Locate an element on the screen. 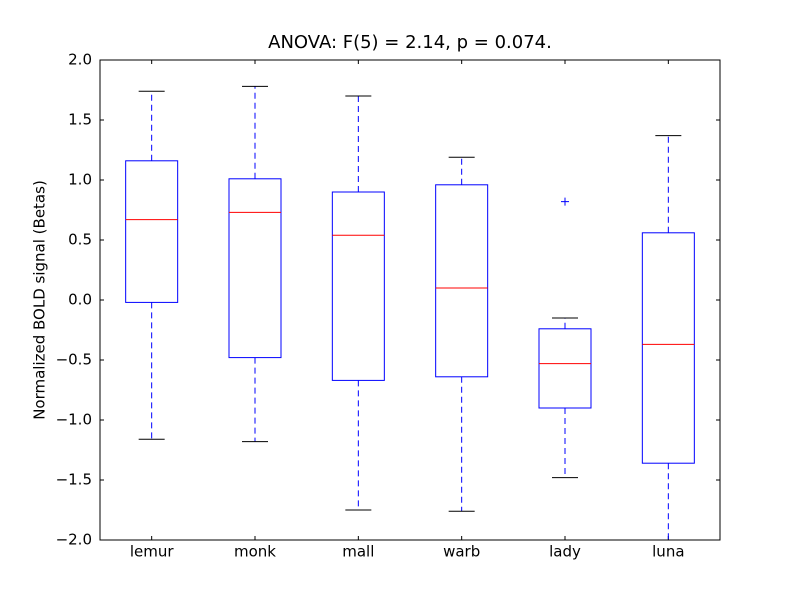  y-axis-label: Normalized BOLD signal (Betas) is located at coordinates (40, 300).